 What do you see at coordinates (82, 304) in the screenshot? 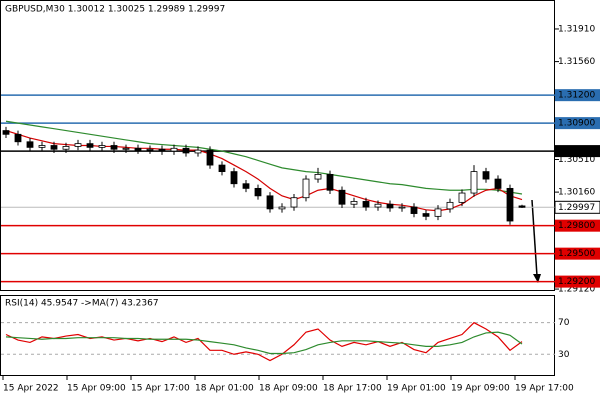
I see `rsi-label: RSI(14) 45.9547 ->MA(7) 43.2367` at bounding box center [82, 304].